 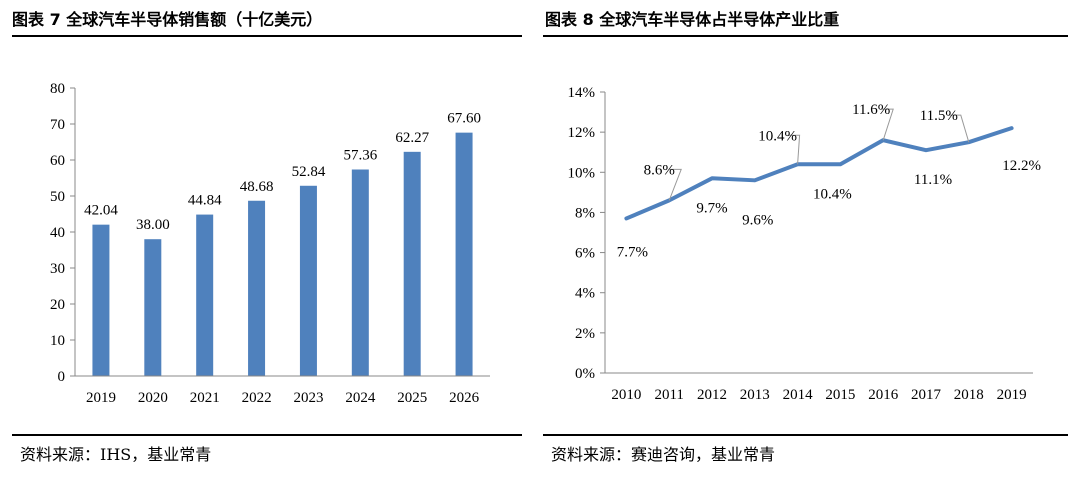 I want to click on x-tick-label: 2022, so click(x=257, y=398).